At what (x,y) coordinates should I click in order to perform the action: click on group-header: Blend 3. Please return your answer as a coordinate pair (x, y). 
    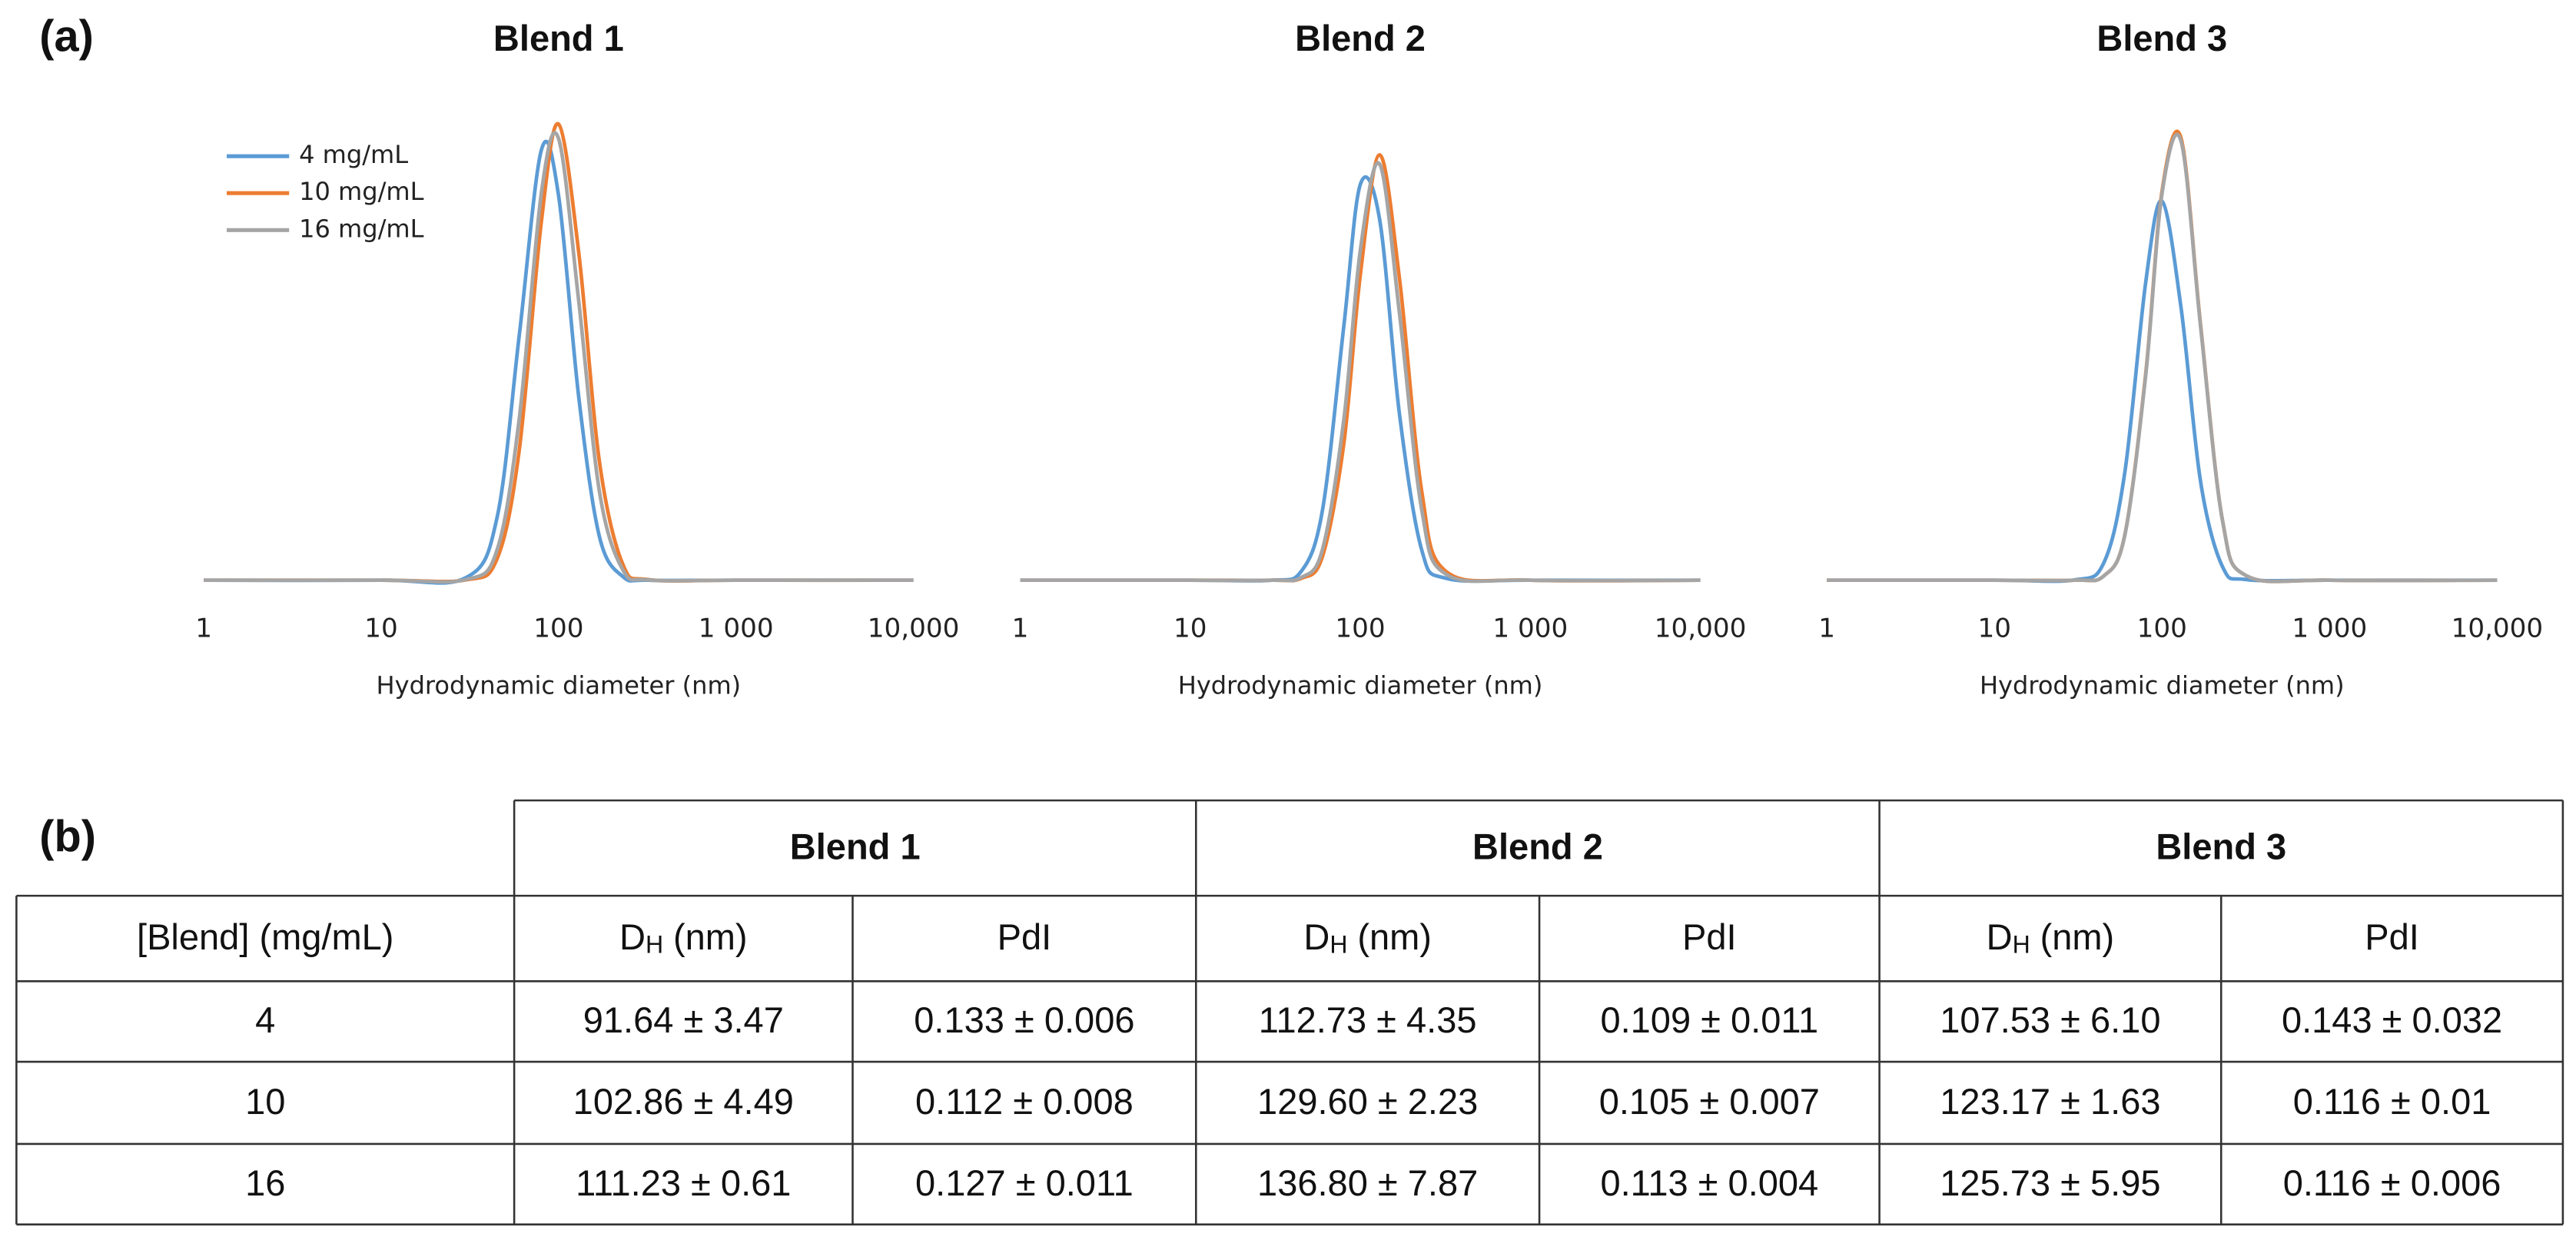
    Looking at the image, I should click on (2221, 846).